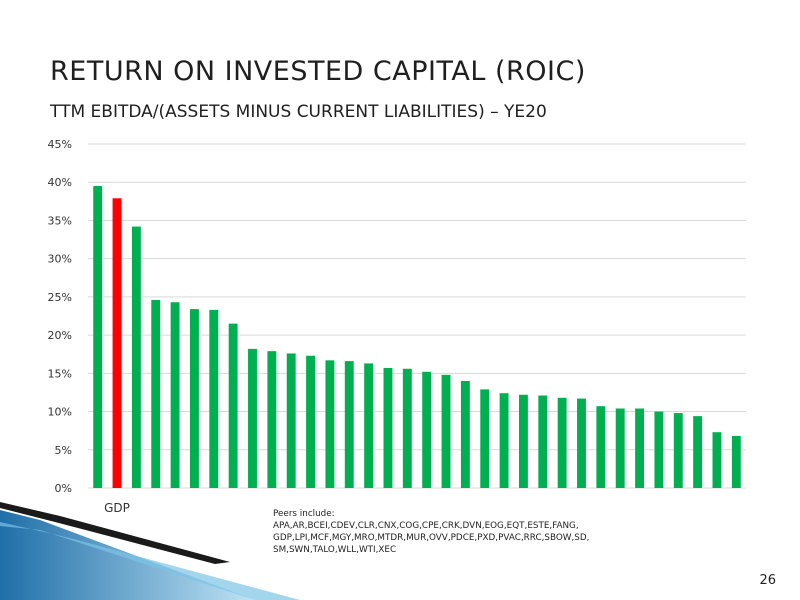 The width and height of the screenshot is (800, 600). Describe the element at coordinates (60, 373) in the screenshot. I see `y-tick-label: 15%` at that location.